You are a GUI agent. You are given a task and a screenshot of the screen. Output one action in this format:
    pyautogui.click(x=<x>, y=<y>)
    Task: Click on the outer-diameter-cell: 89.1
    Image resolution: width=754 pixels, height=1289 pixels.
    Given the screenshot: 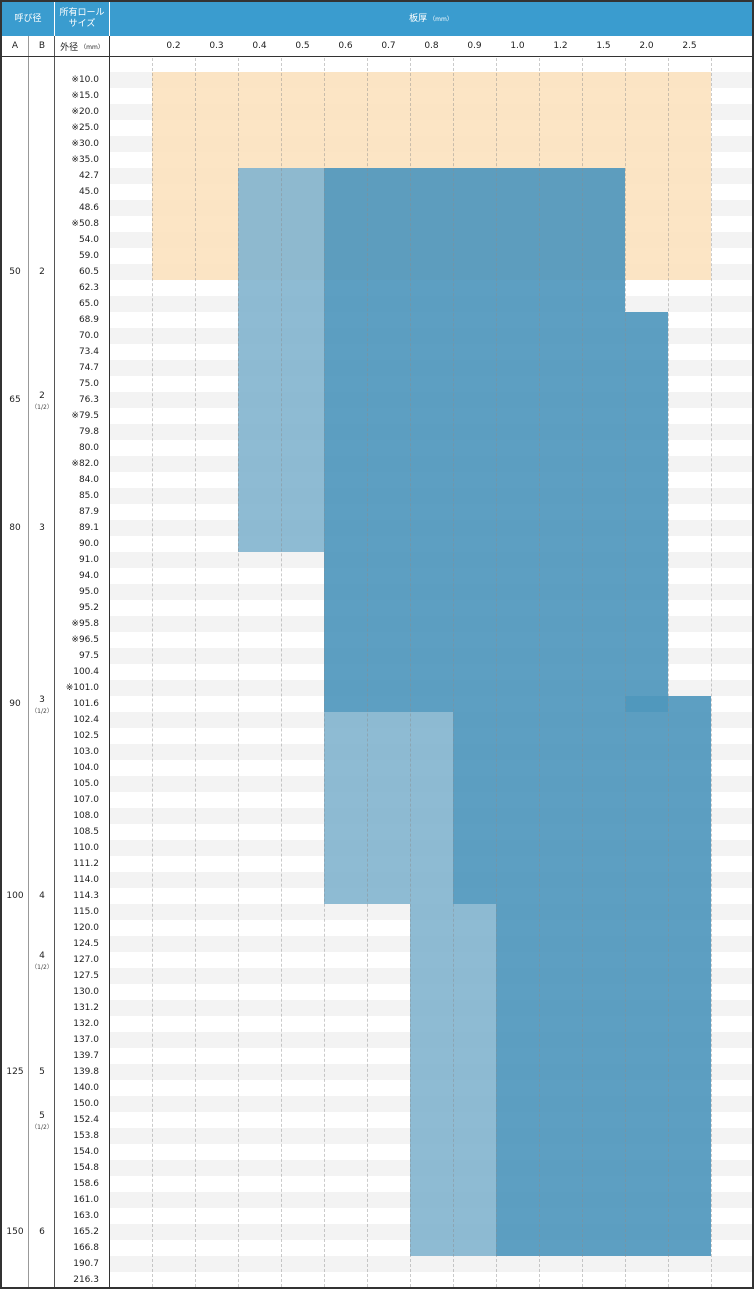 What is the action you would take?
    pyautogui.click(x=88, y=528)
    